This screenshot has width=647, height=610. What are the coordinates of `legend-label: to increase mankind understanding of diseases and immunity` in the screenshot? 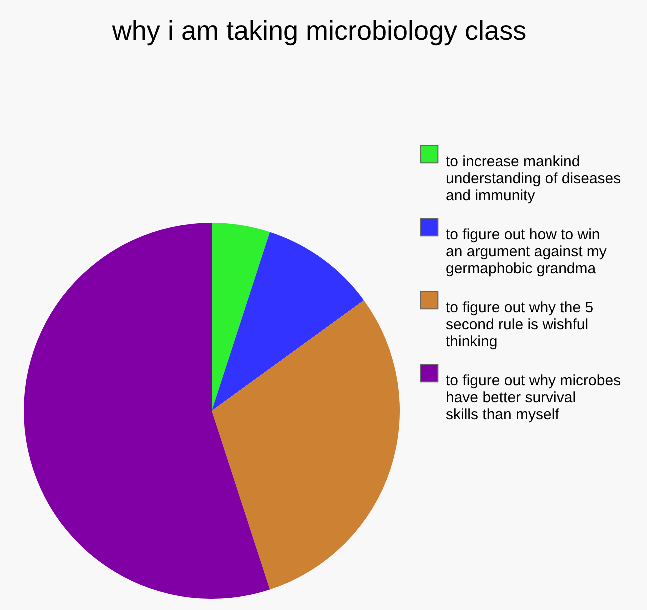 It's located at (534, 179).